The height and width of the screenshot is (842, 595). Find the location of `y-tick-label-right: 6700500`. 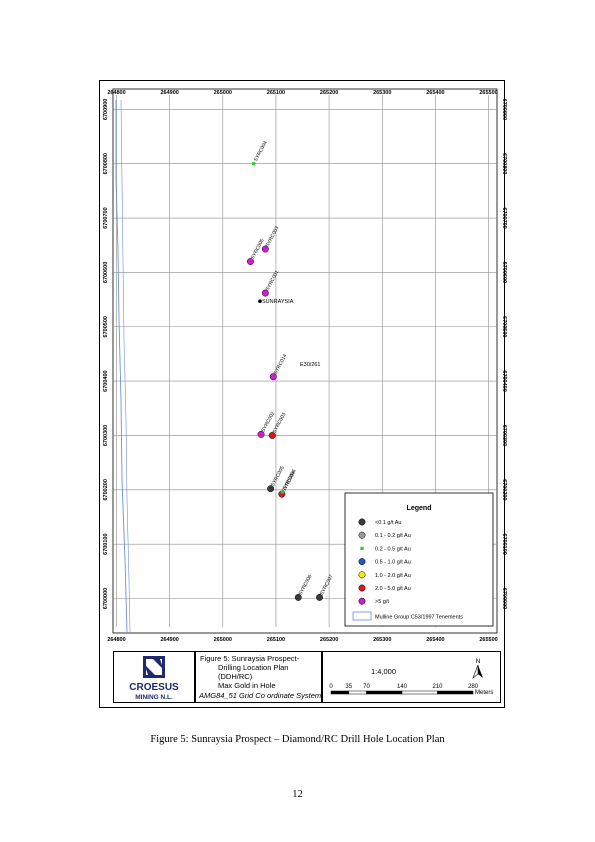

y-tick-label-right: 6700500 is located at coordinates (504, 326).